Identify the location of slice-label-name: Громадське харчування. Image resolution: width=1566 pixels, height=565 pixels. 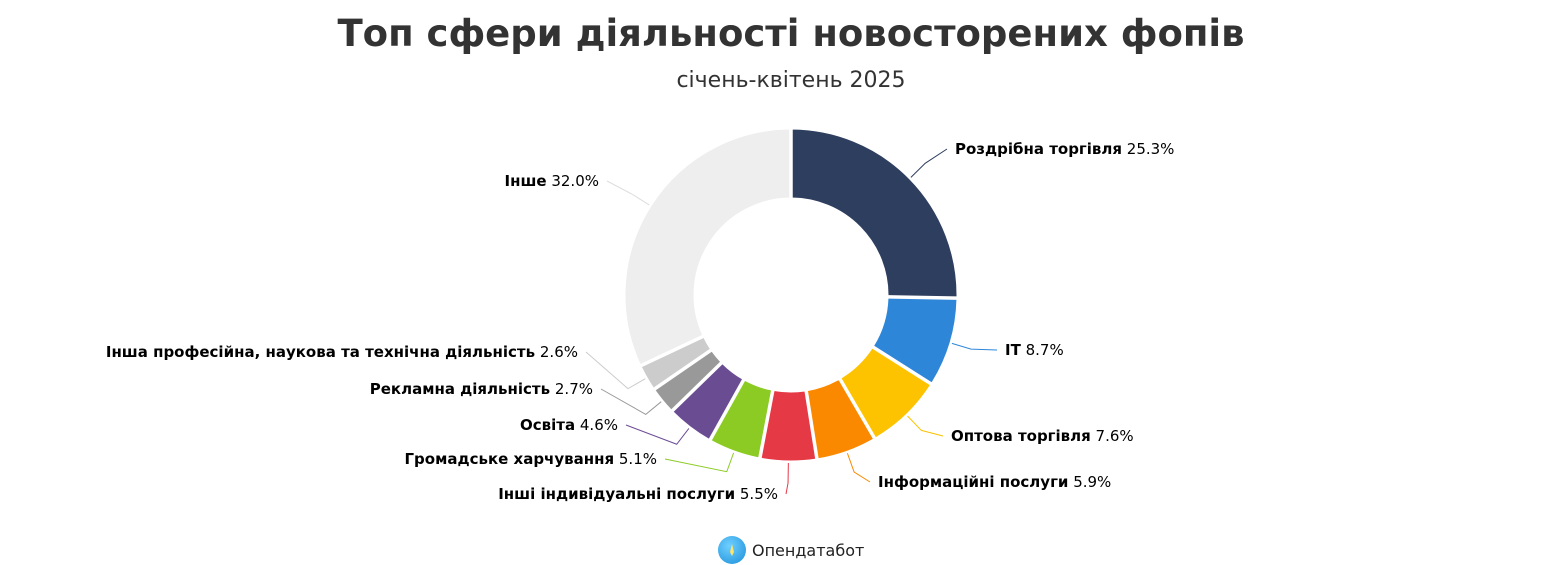
(509, 459).